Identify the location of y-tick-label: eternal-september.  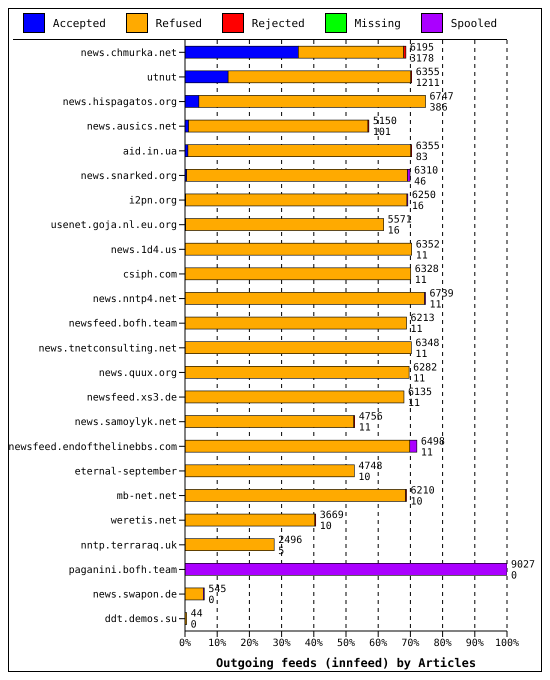
(125, 472).